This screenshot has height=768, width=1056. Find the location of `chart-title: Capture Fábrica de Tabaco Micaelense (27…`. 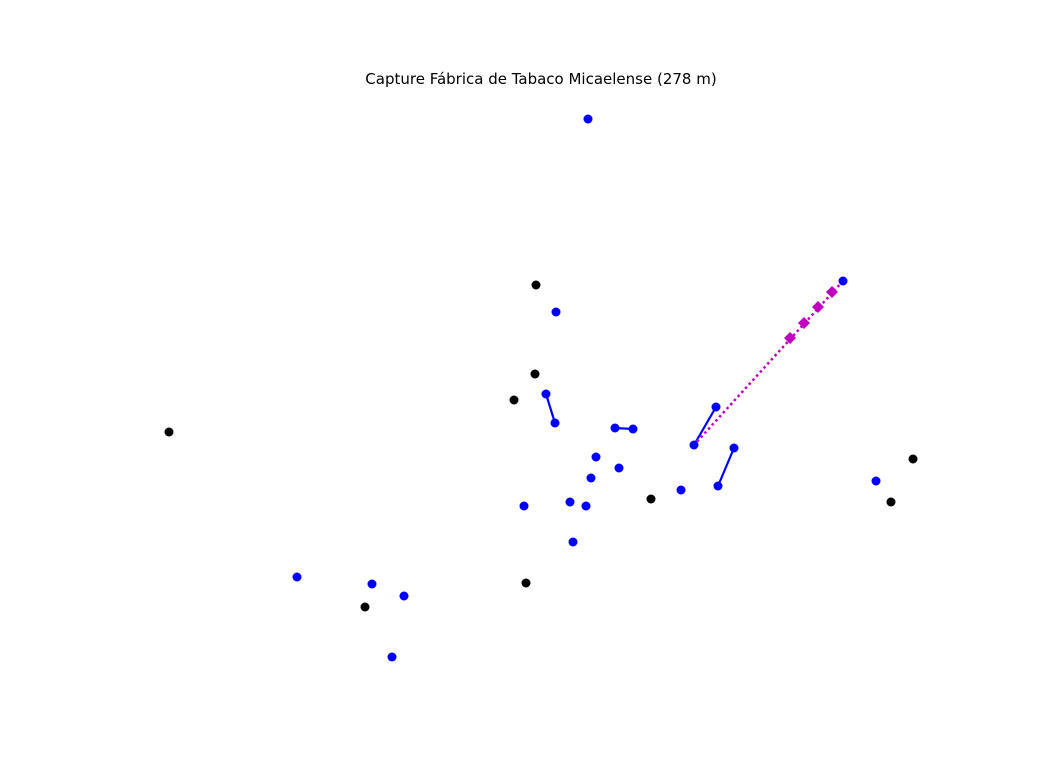

chart-title: Capture Fábrica de Tabaco Micaelense (27… is located at coordinates (540, 79).